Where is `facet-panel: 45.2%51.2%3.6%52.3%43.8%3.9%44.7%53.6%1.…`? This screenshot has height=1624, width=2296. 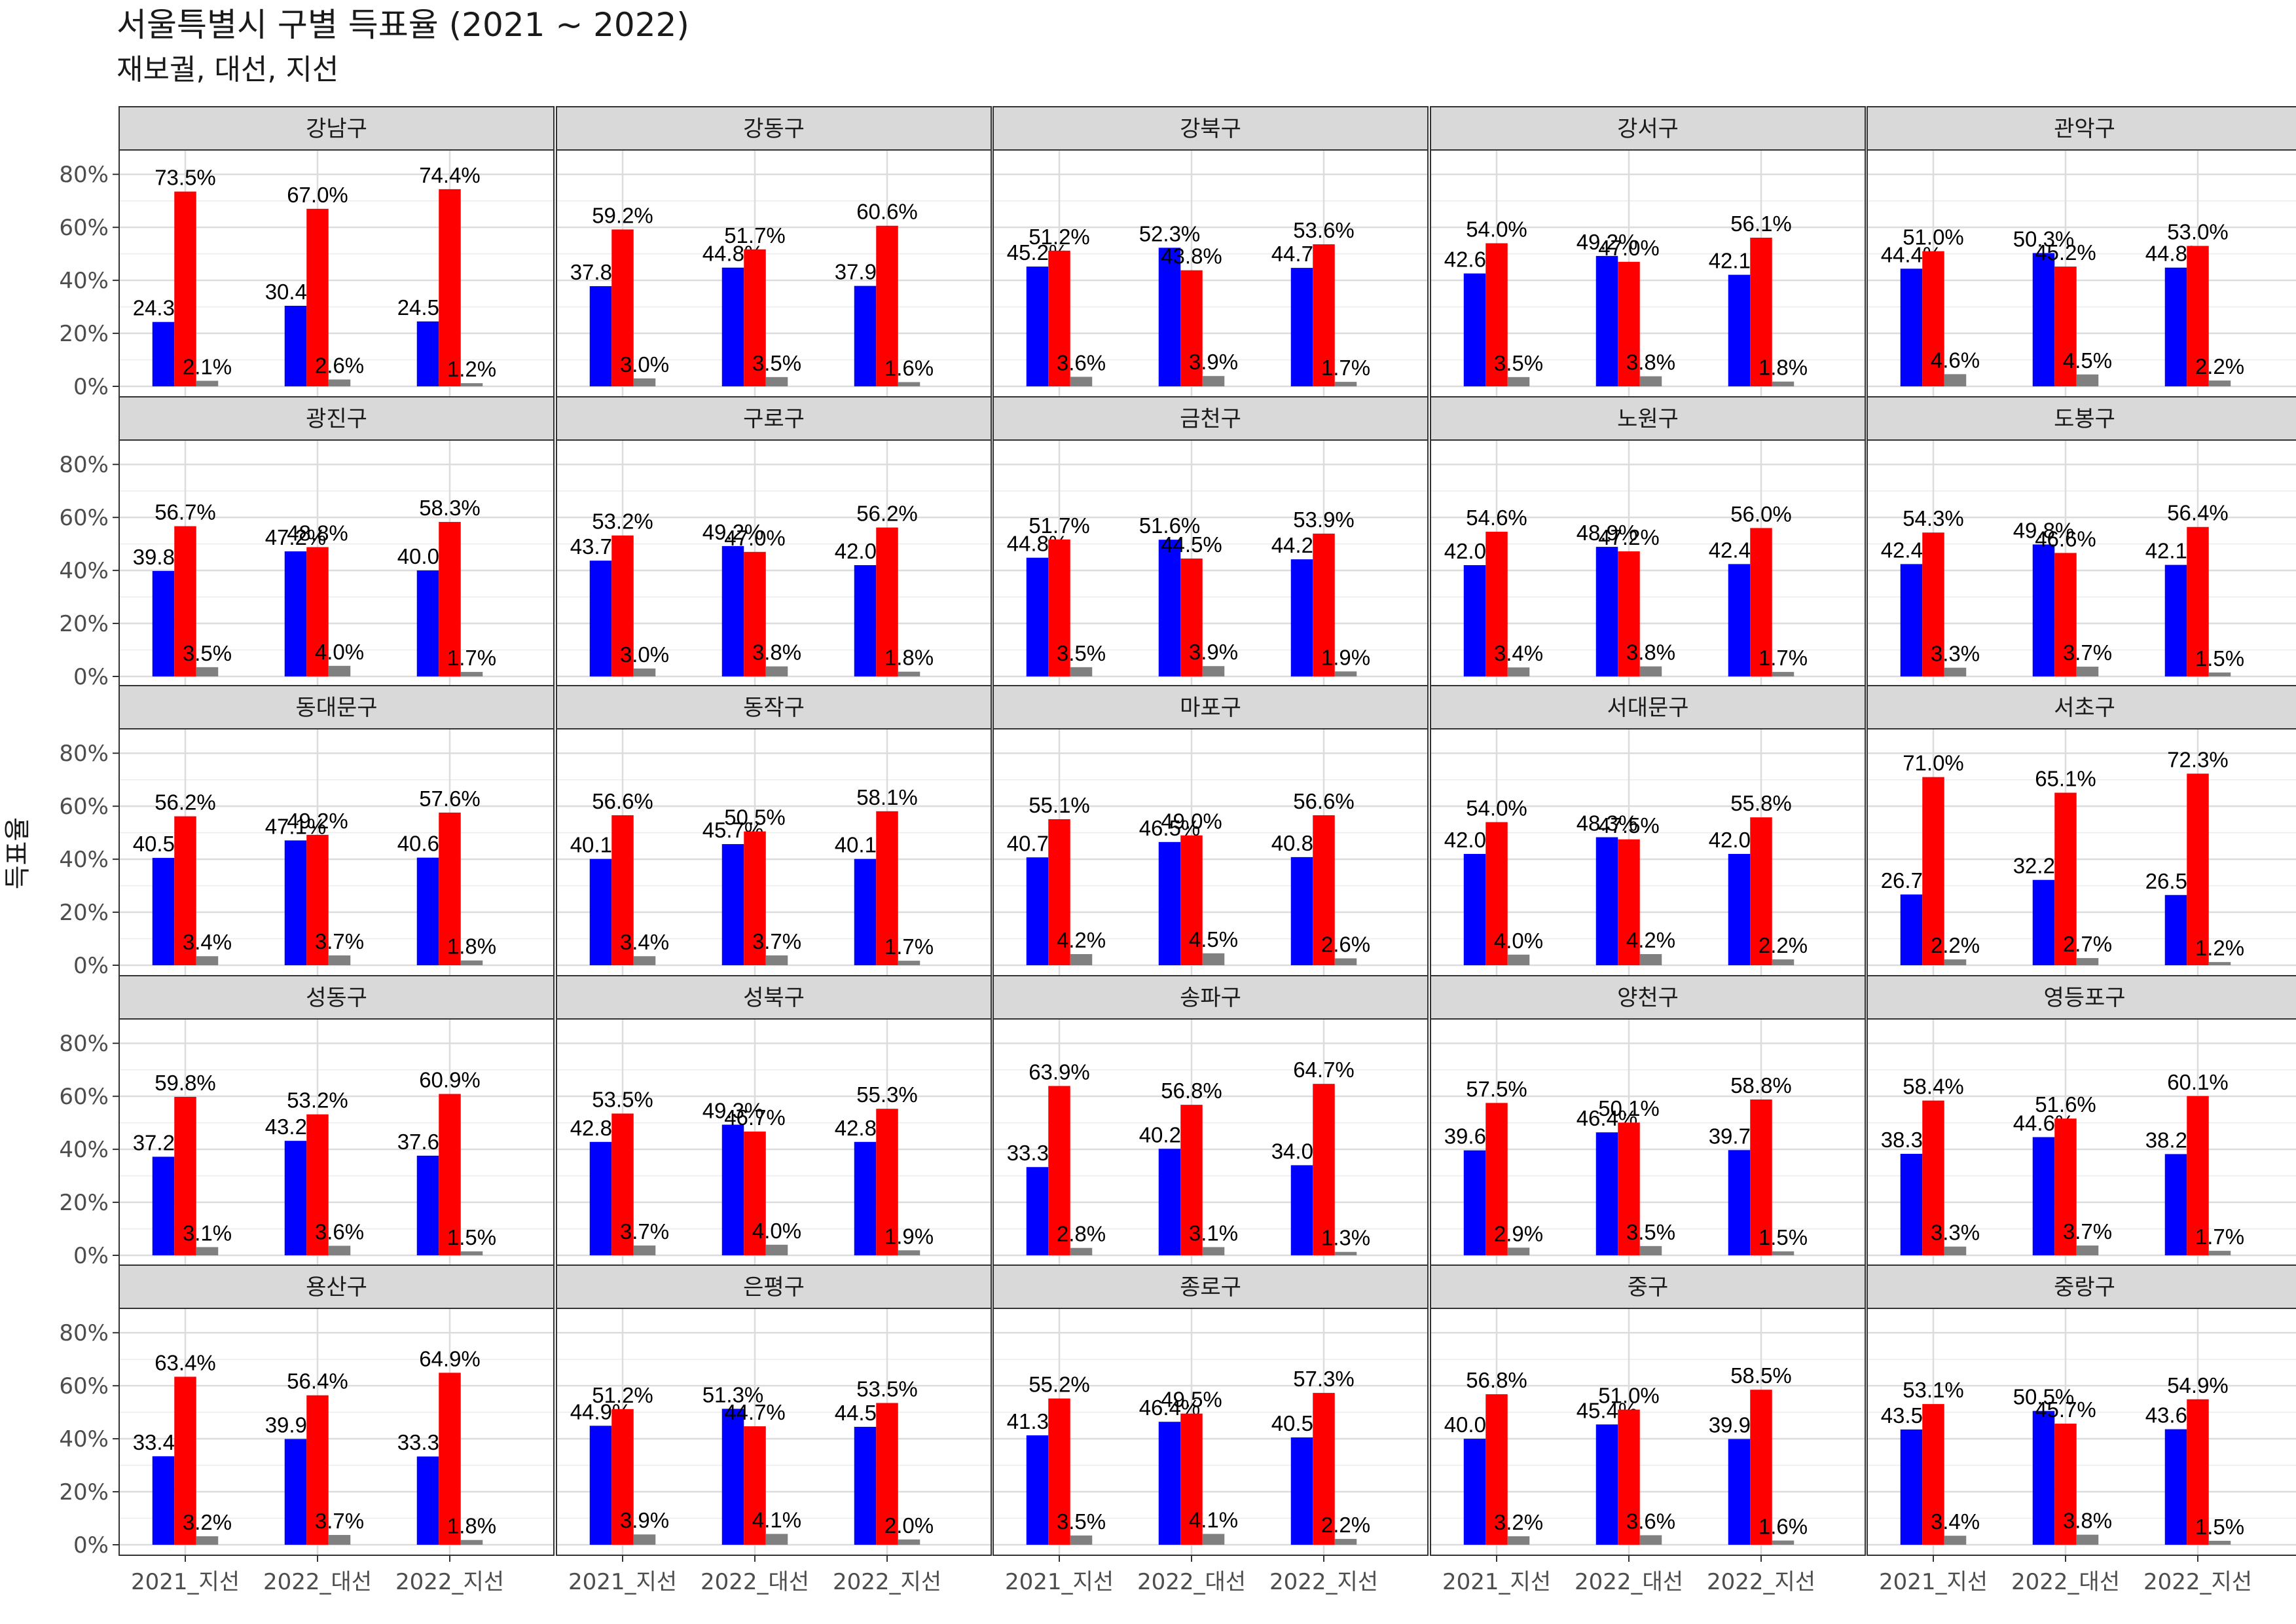 facet-panel: 45.2%51.2%3.6%52.3%43.8%3.9%44.7%53.6%1.… is located at coordinates (1211, 251).